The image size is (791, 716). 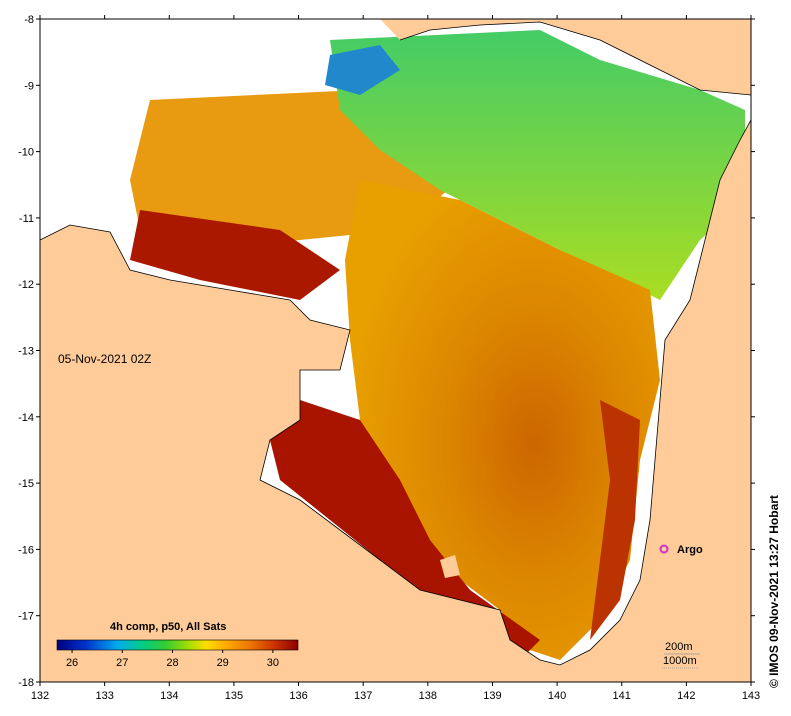 What do you see at coordinates (72, 663) in the screenshot?
I see `legend-tick-label: 26` at bounding box center [72, 663].